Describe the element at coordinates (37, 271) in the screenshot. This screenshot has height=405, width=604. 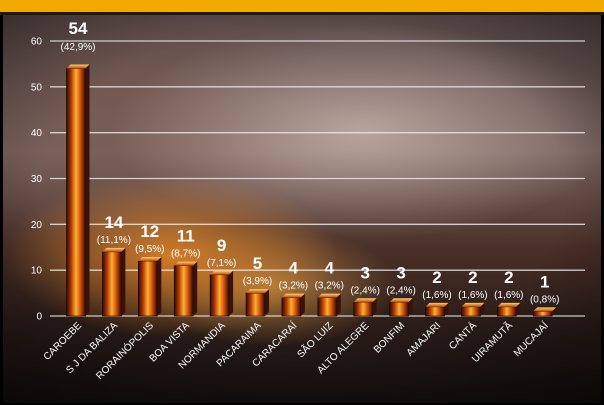
I see `y-tick-label: 10` at that location.